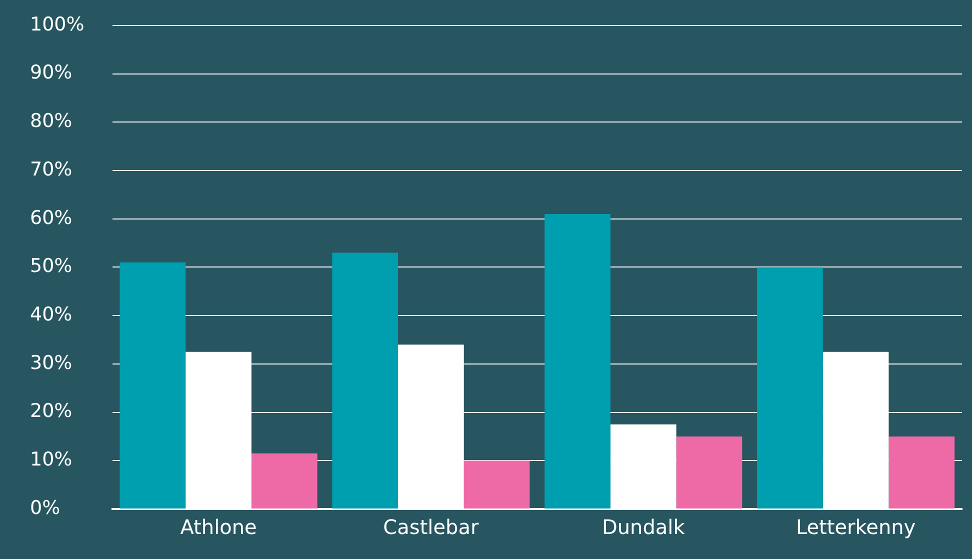  Describe the element at coordinates (45, 507) in the screenshot. I see `y-tick-label: 0%` at that location.